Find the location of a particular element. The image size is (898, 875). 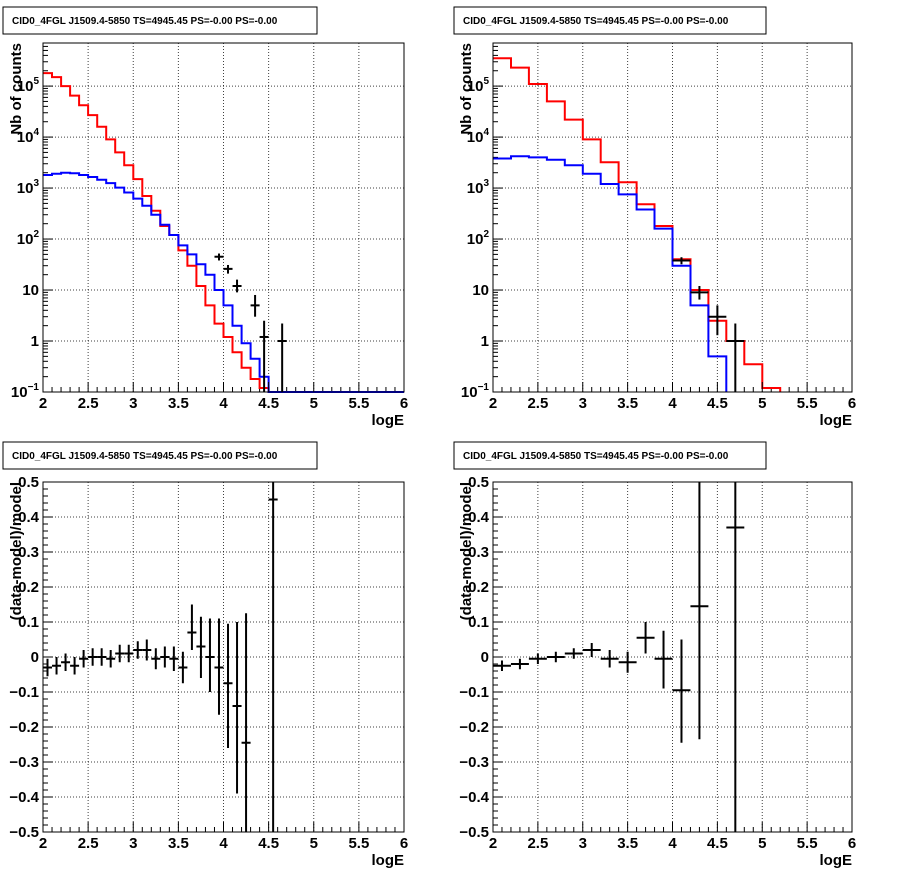

y-tick-base: −0.5 is located at coordinates (24, 832).